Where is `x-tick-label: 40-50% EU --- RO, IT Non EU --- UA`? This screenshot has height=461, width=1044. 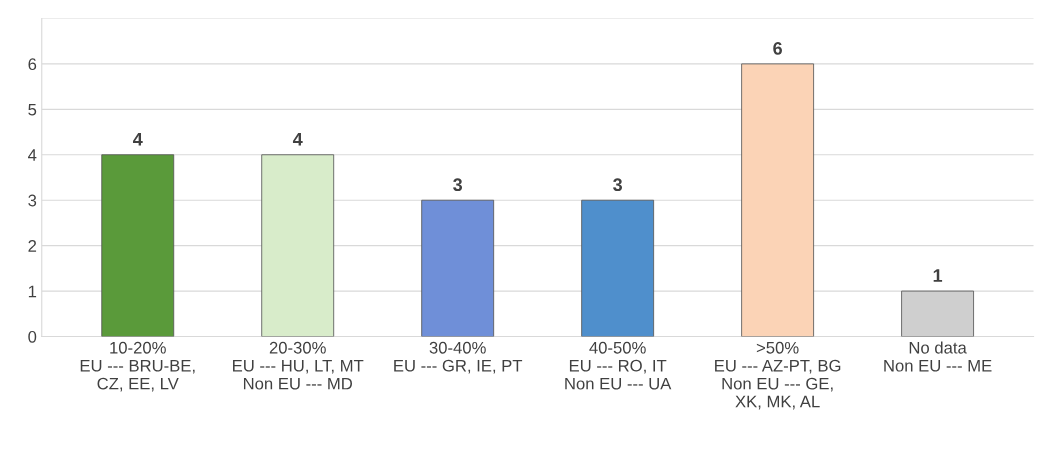 x-tick-label: 40-50% EU --- RO, IT Non EU --- UA is located at coordinates (618, 365).